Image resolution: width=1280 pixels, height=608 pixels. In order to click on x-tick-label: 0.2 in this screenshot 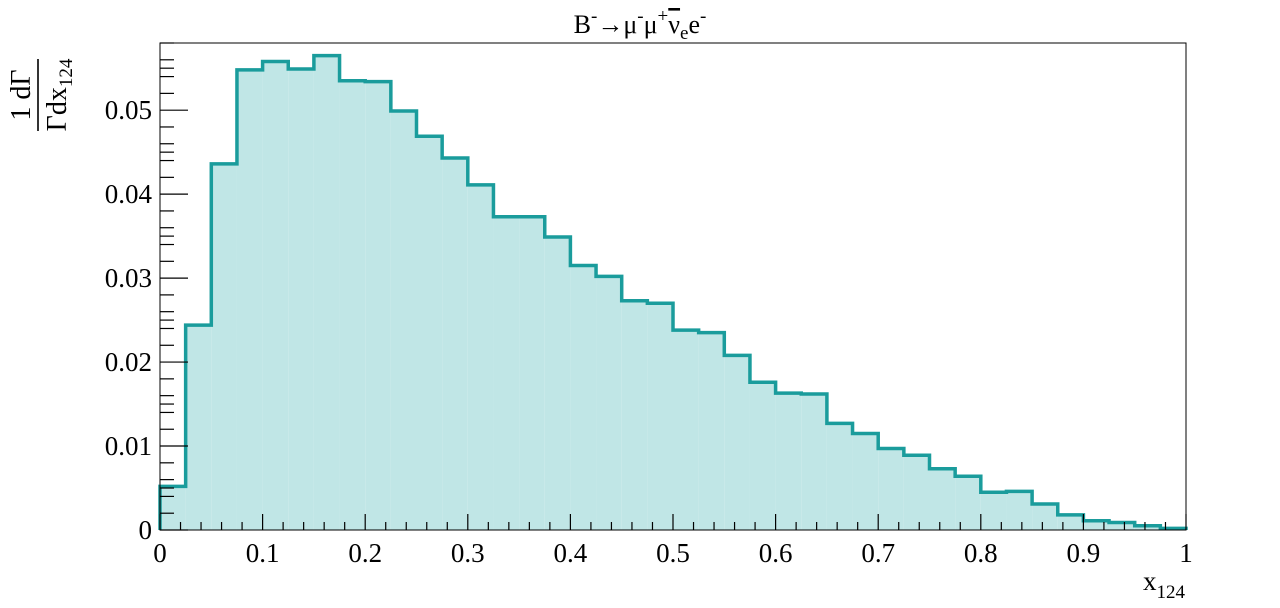, I will do `click(365, 553)`.